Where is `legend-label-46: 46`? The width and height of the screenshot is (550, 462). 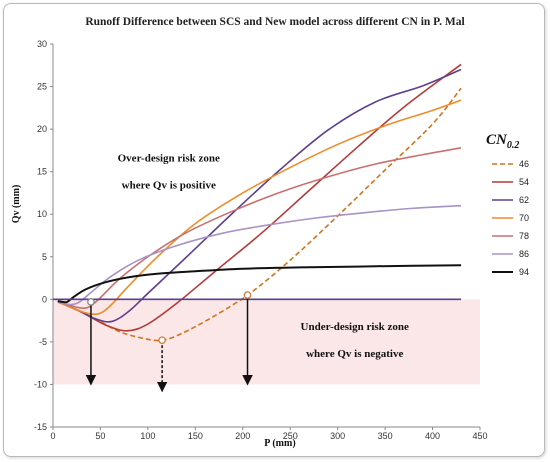
legend-label-46: 46 is located at coordinates (524, 164).